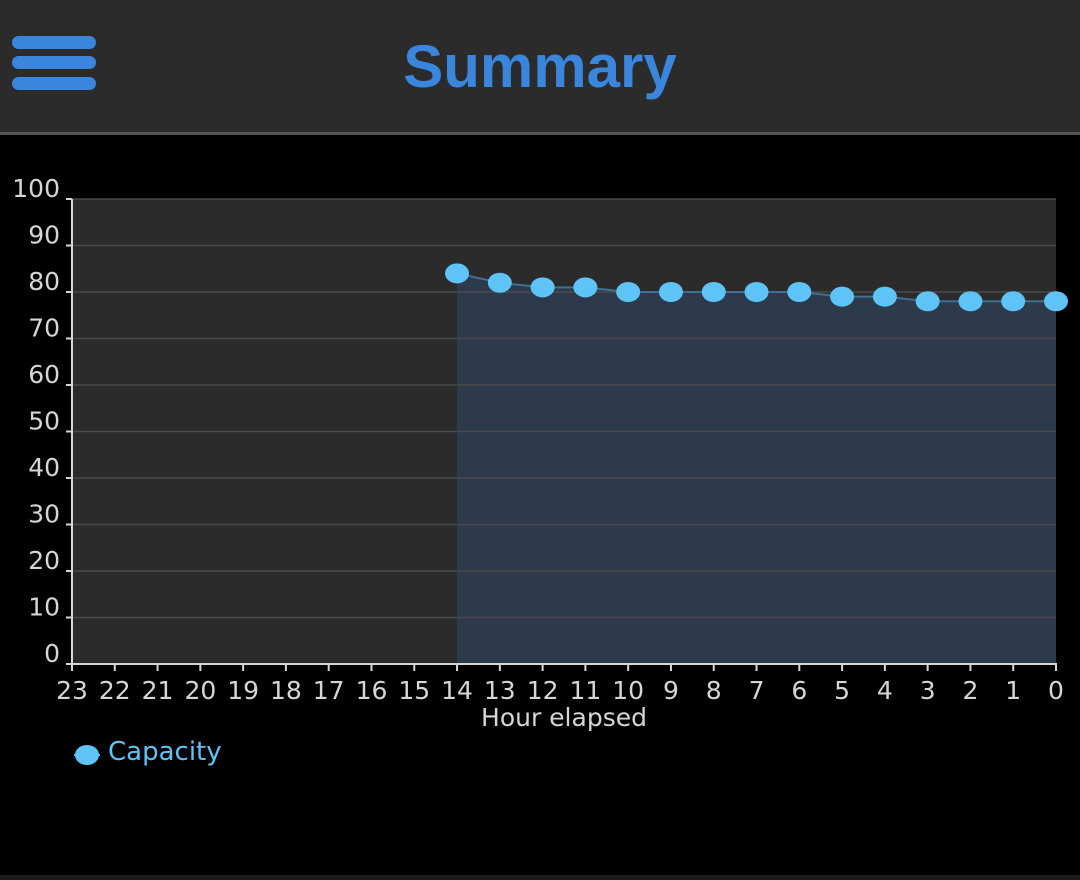  Describe the element at coordinates (44, 607) in the screenshot. I see `y-tick-label: 10` at that location.